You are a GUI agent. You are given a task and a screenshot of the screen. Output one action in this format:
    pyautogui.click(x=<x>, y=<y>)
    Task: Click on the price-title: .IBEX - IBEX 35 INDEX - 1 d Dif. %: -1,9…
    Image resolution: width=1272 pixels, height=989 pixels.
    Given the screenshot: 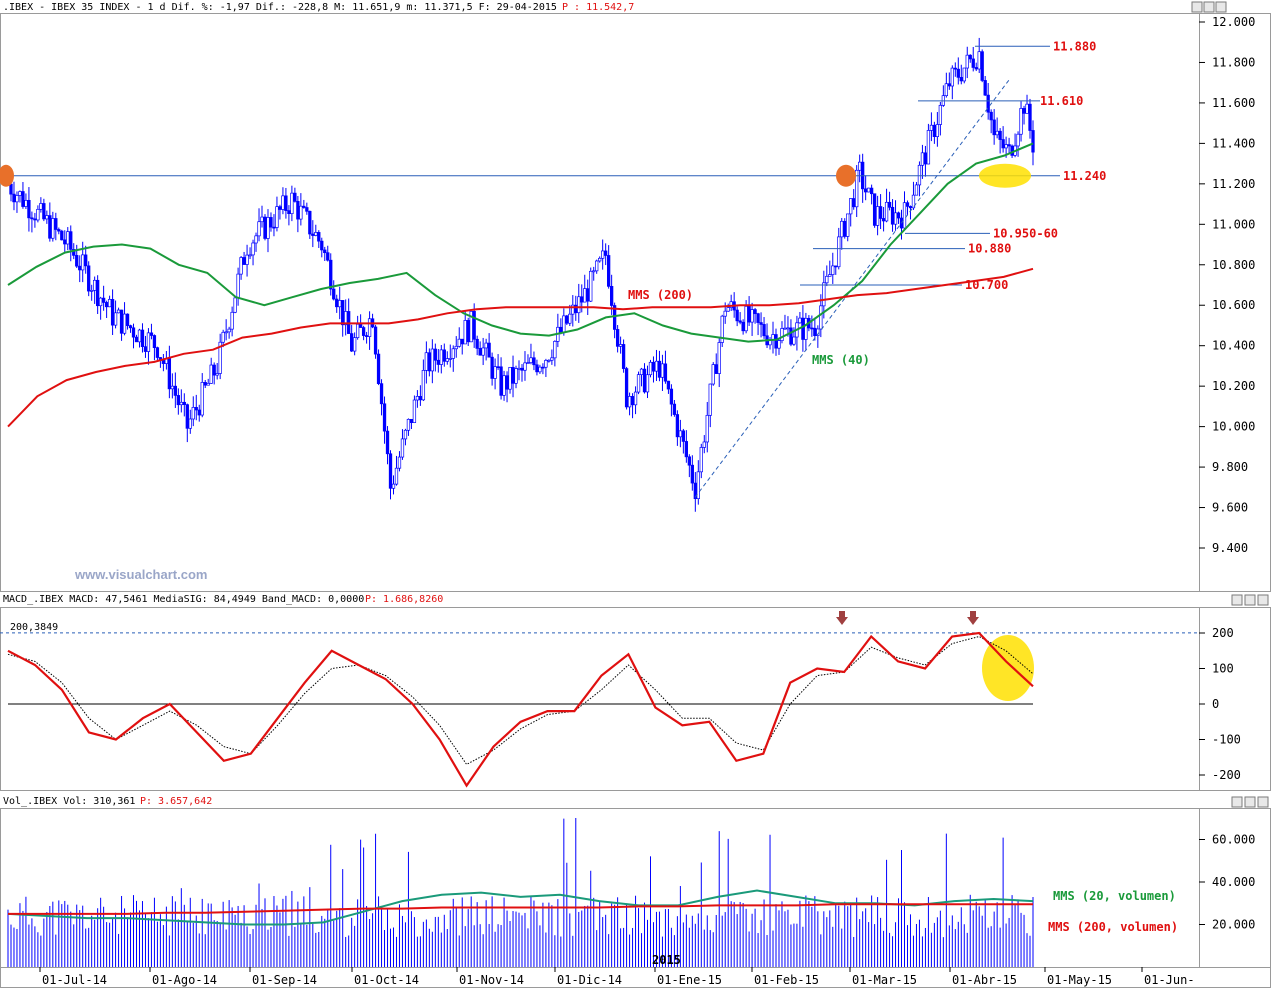 What is the action you would take?
    pyautogui.click(x=280, y=7)
    